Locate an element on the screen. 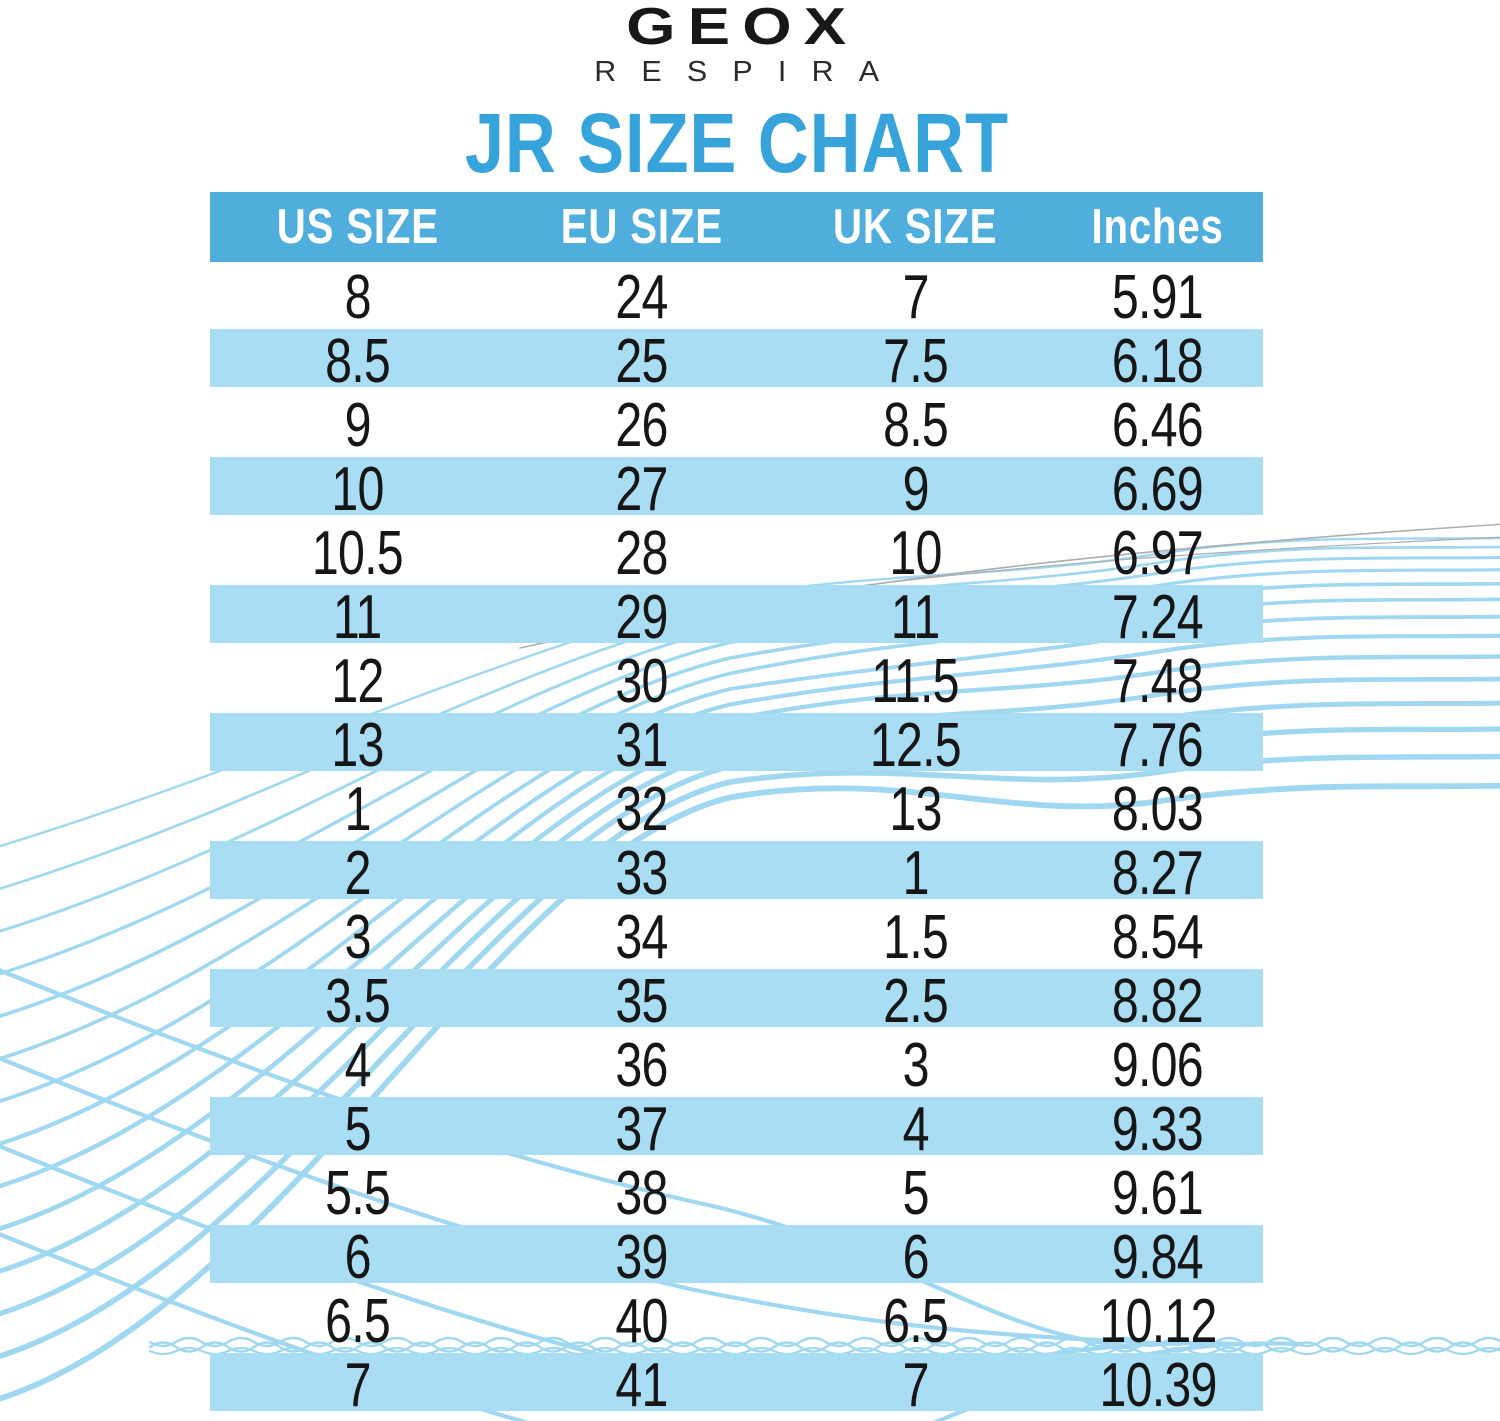 Image resolution: width=1500 pixels, height=1421 pixels. cell-uk-size: 1.5 is located at coordinates (916, 937).